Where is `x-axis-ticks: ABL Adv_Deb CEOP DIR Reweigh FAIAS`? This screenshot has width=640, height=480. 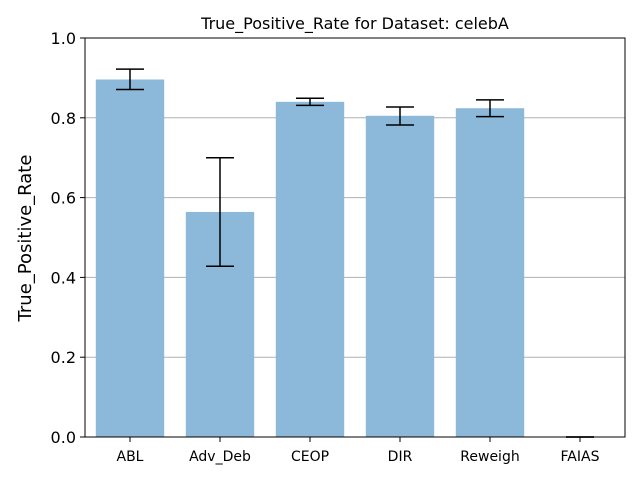 x-axis-ticks: ABL Adv_Deb CEOP DIR Reweigh FAIAS is located at coordinates (358, 451).